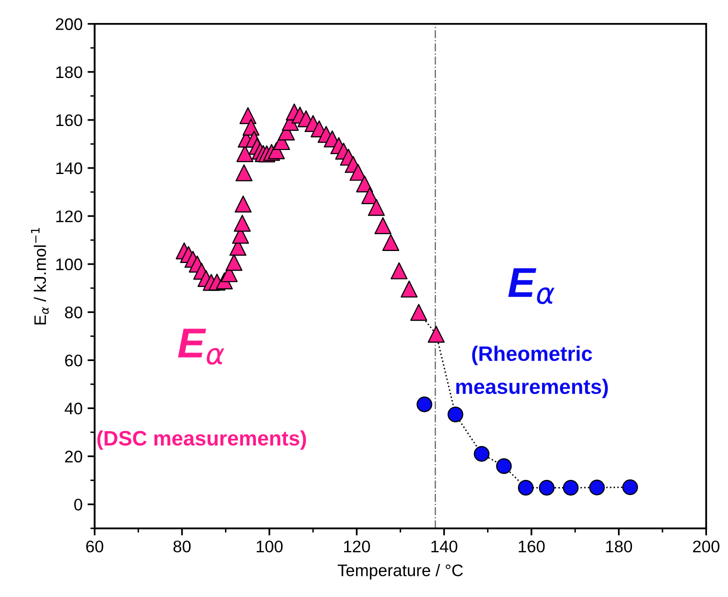  What do you see at coordinates (400, 572) in the screenshot?
I see `x-axis-title: Temperature / °C` at bounding box center [400, 572].